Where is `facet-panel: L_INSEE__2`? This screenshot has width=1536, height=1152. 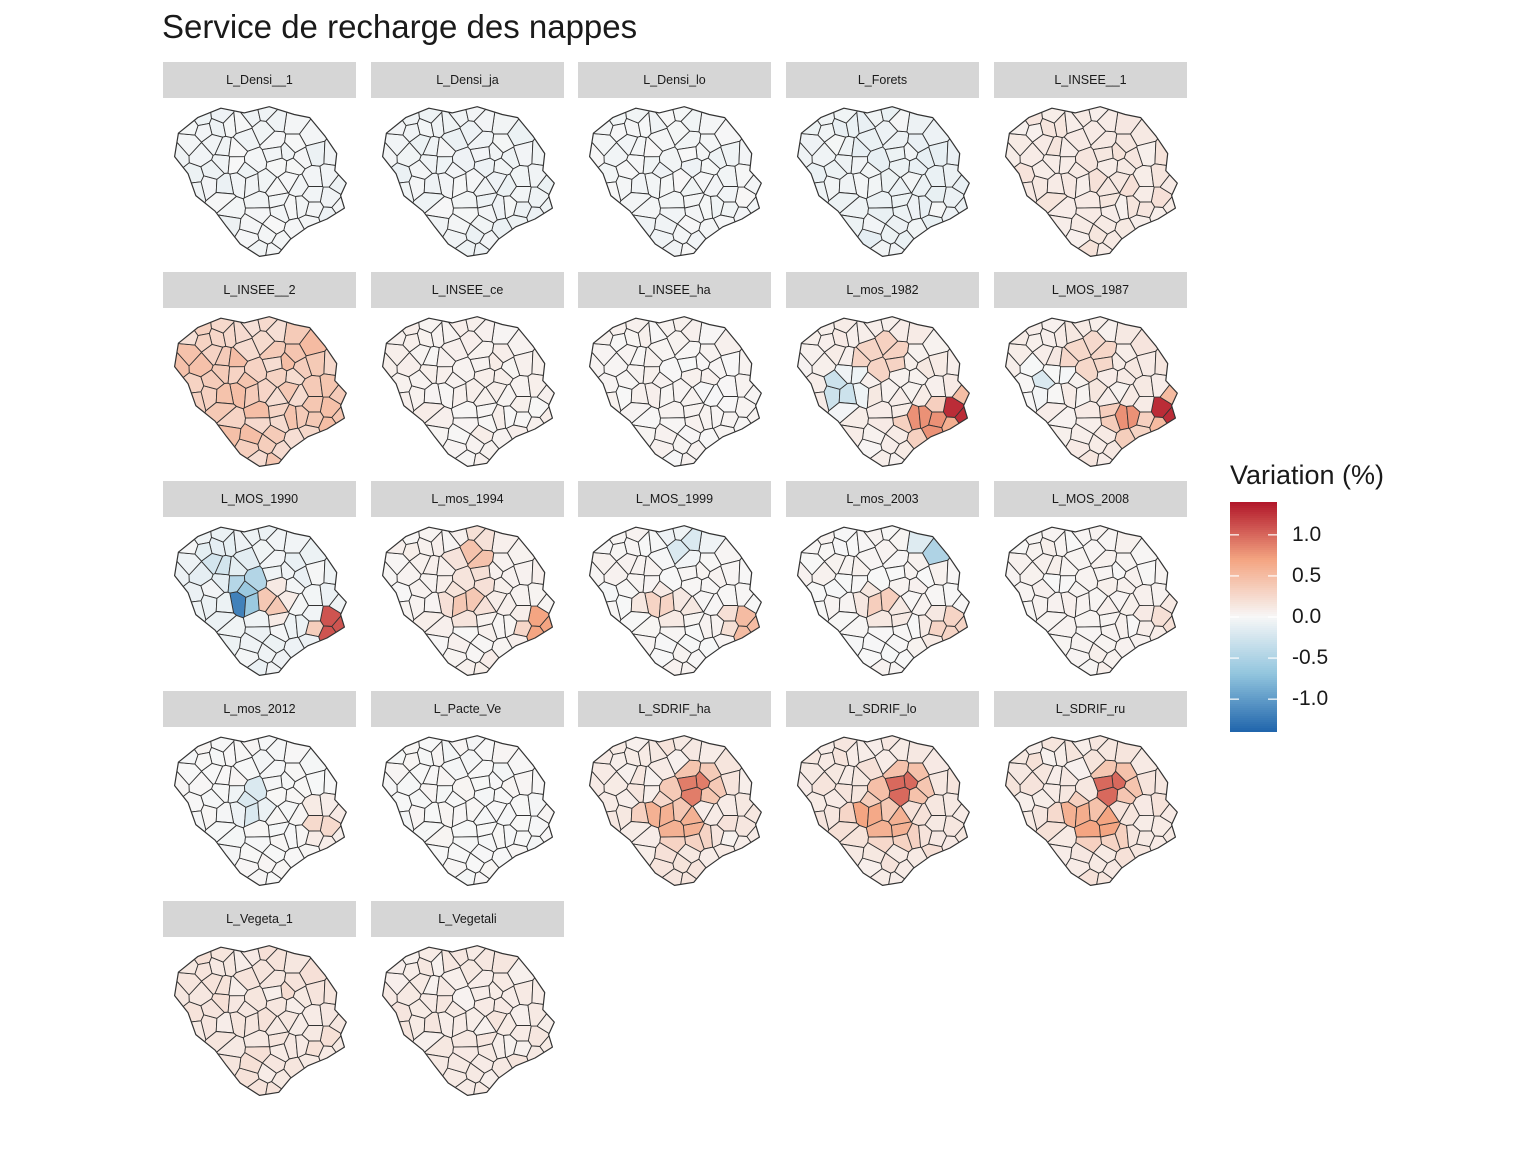 facet-panel: L_INSEE__2 is located at coordinates (259, 370).